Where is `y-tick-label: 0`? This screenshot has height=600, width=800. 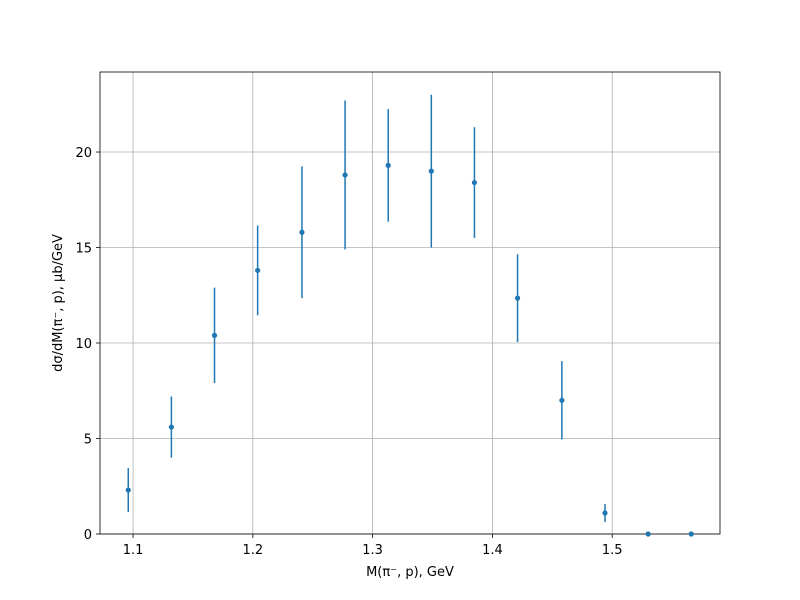
y-tick-label: 0 is located at coordinates (88, 535).